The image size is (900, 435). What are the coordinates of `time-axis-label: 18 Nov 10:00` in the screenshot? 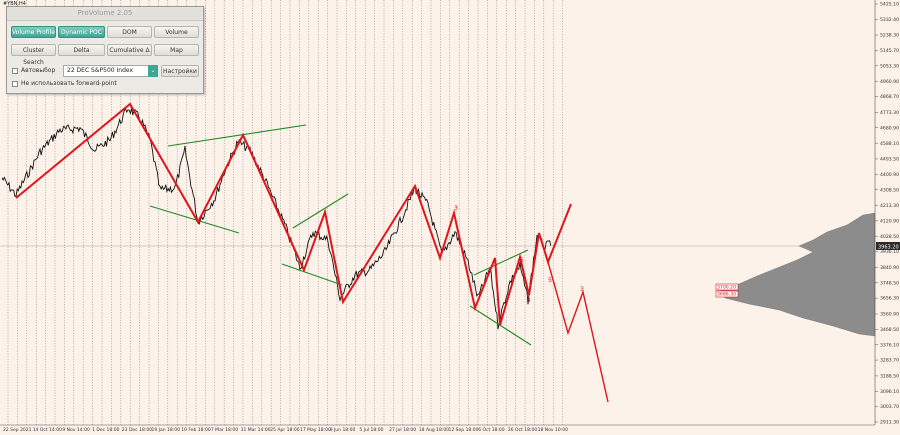 It's located at (553, 430).